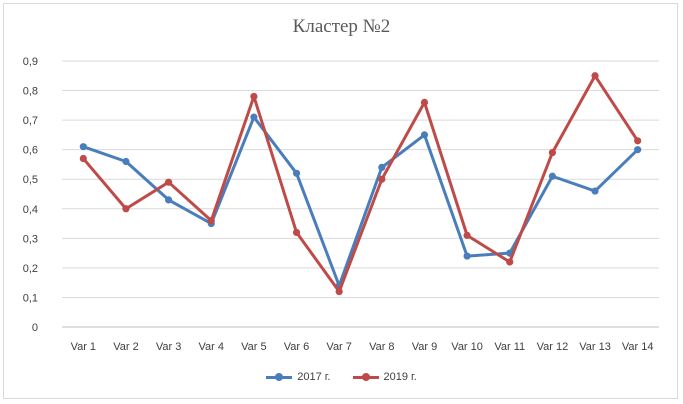  I want to click on x-tick-label: Var 9, so click(424, 347).